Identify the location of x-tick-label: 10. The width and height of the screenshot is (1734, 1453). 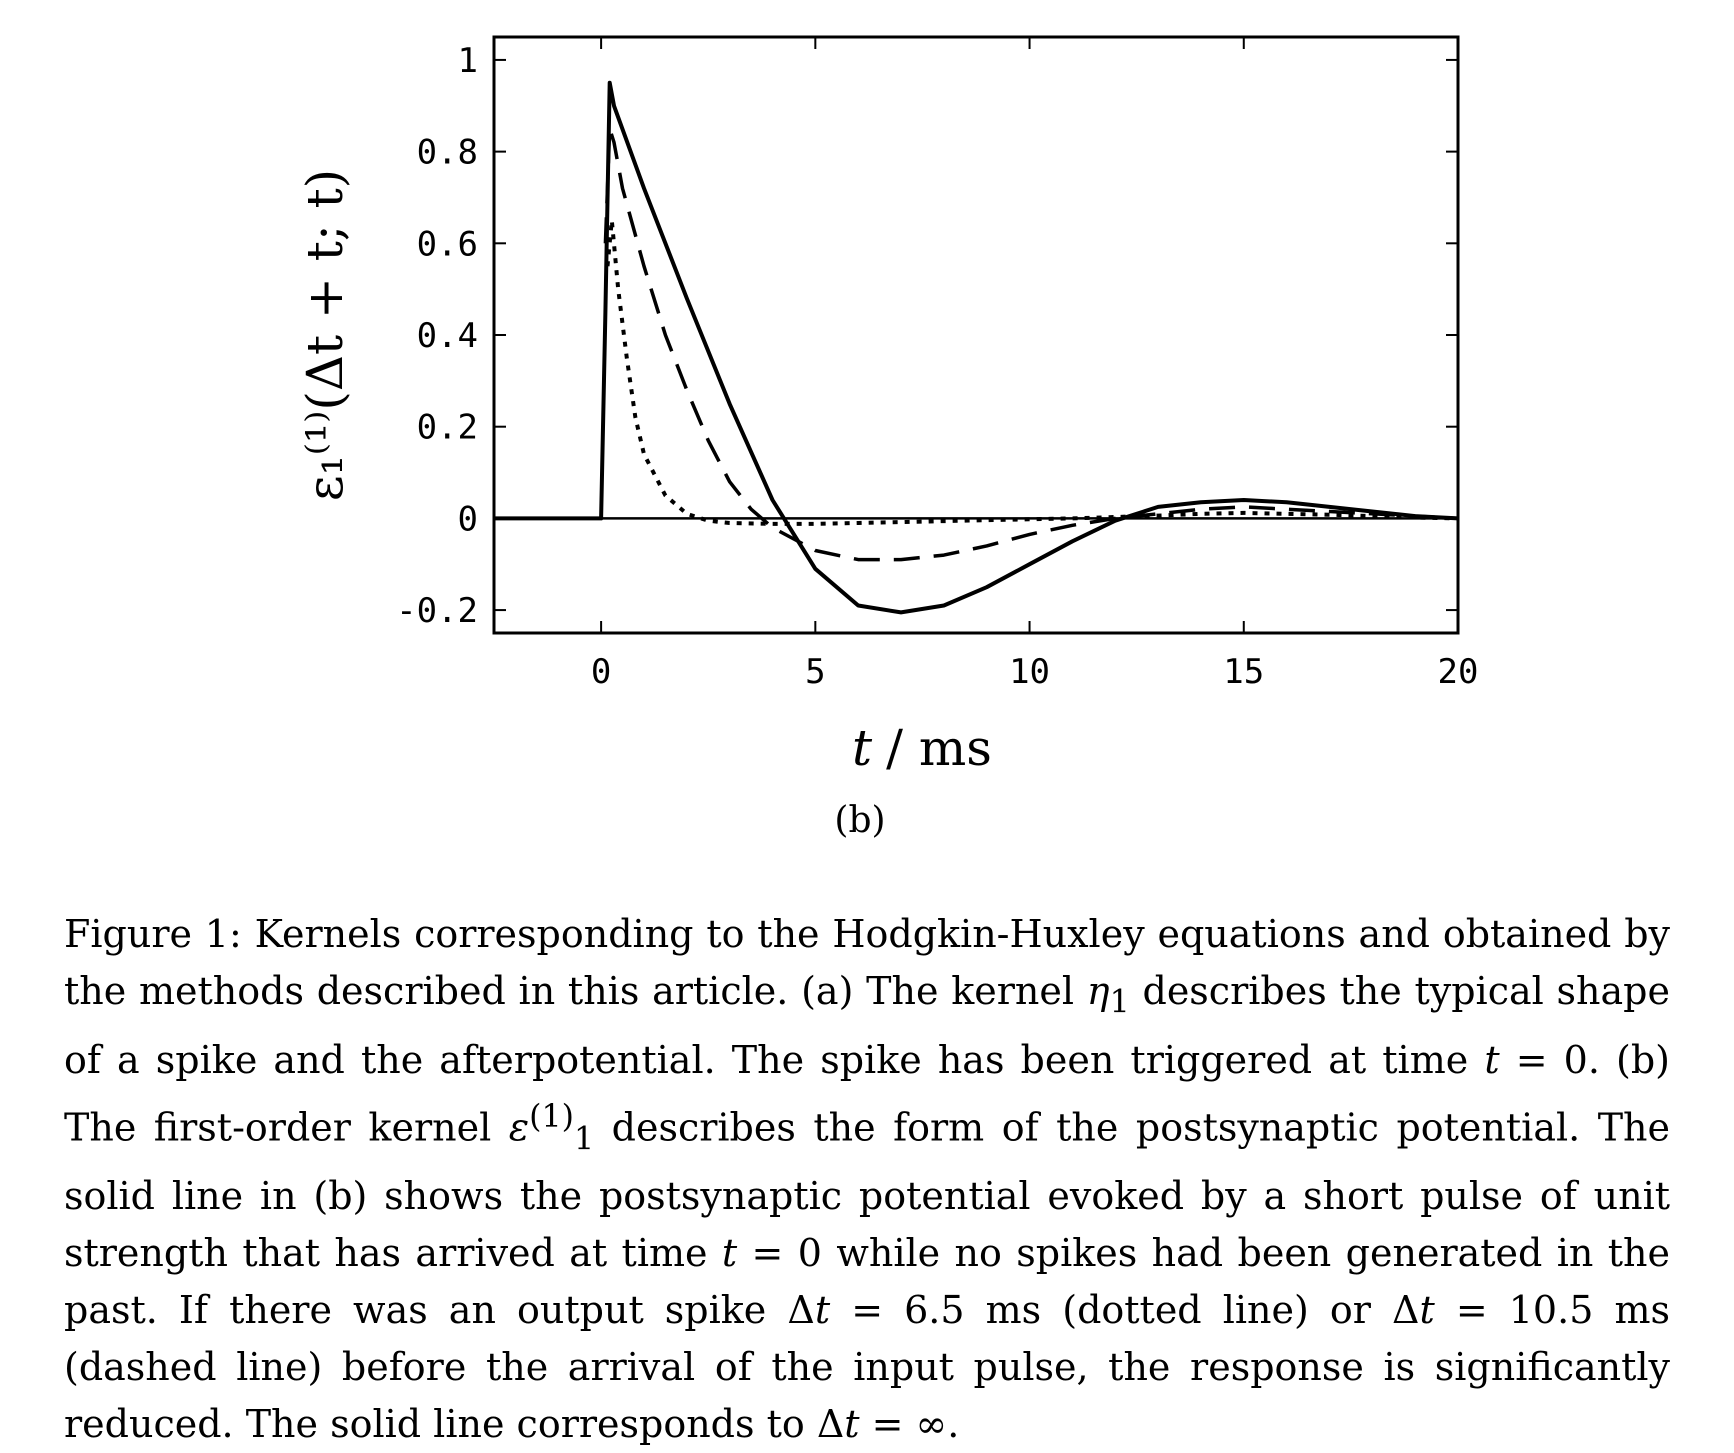
(1029, 672).